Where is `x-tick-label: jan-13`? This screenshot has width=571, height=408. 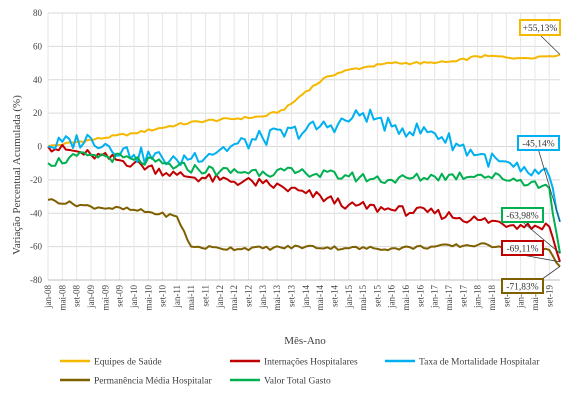 x-tick-label: jan-13 is located at coordinates (263, 297).